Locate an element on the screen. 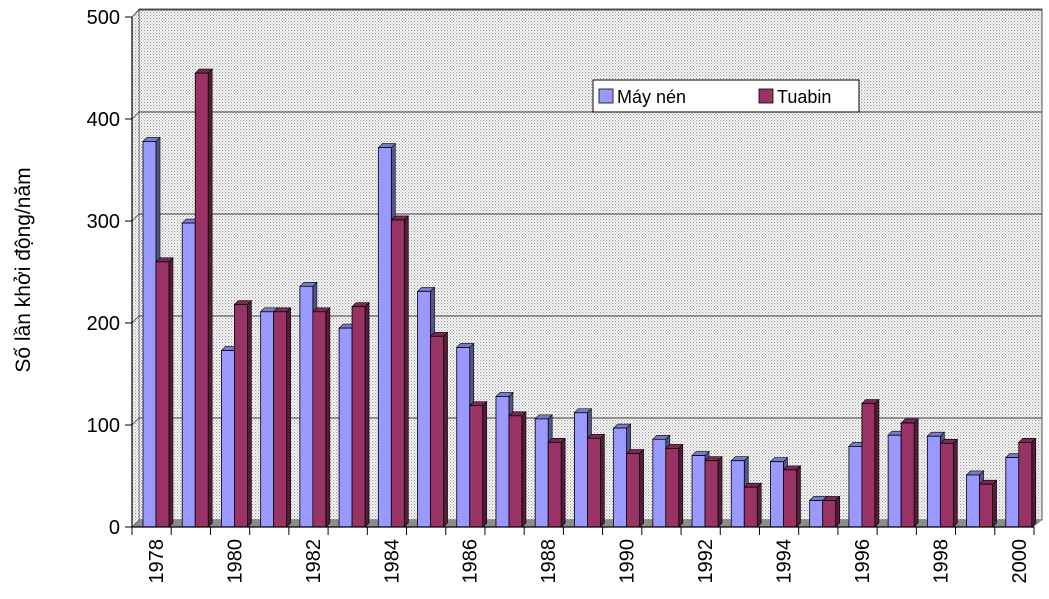 The image size is (1049, 599). bar-tuabin-2000 is located at coordinates (1027, 482).